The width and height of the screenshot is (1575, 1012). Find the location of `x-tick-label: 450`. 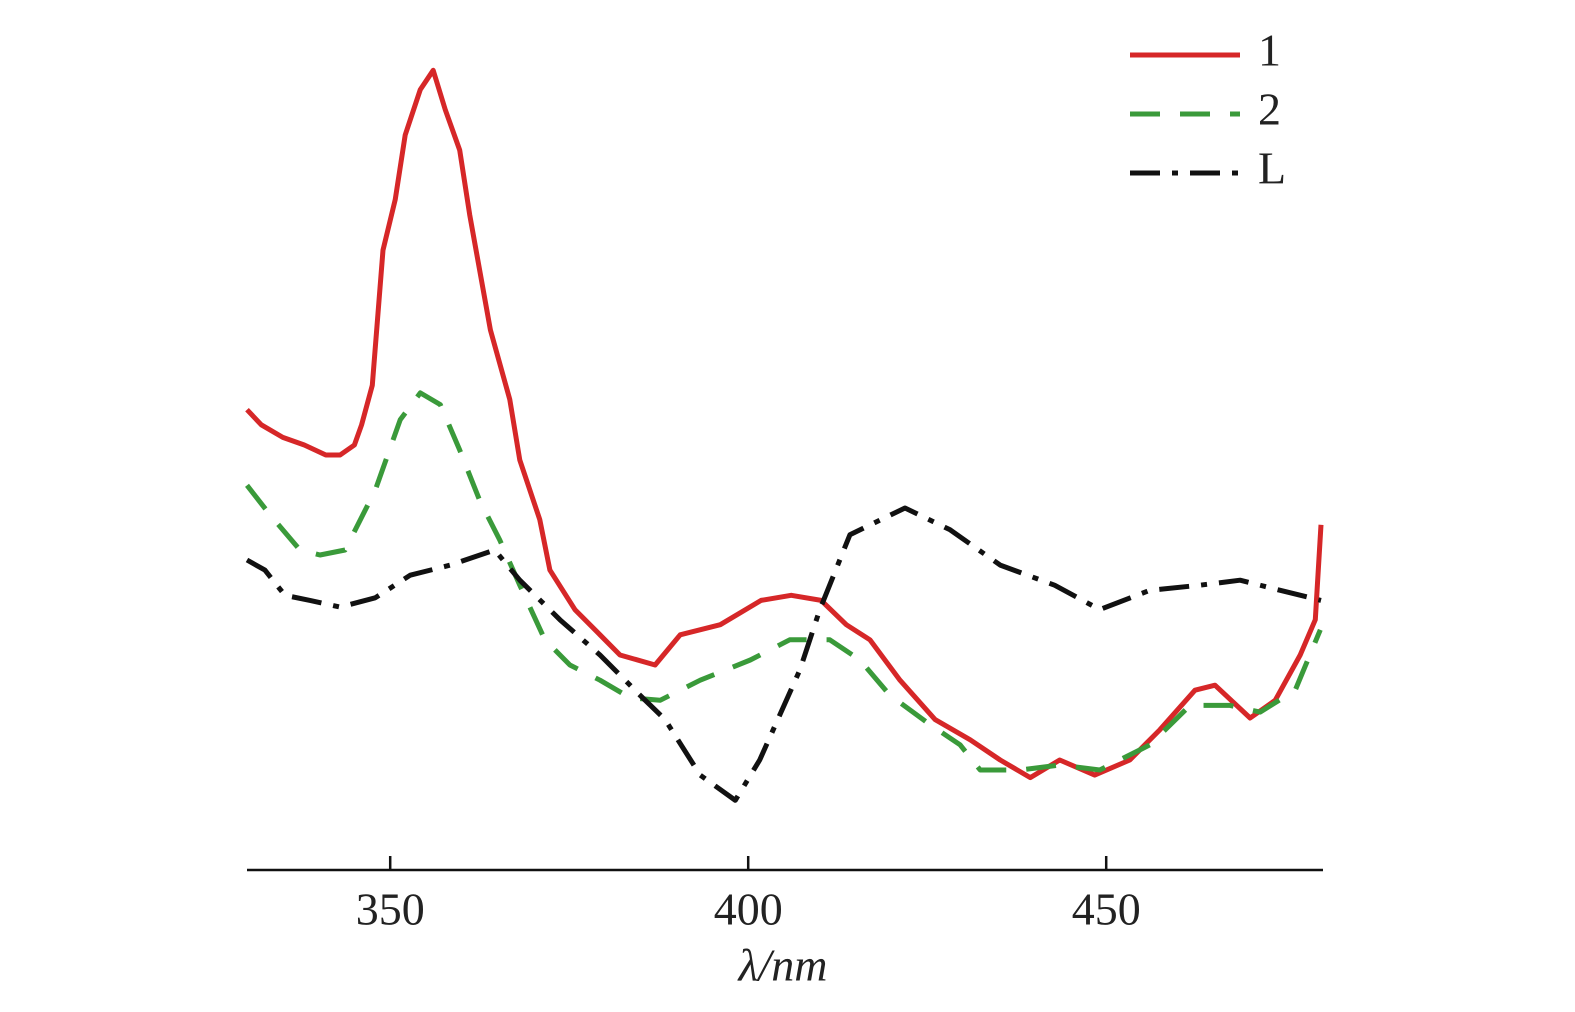

x-tick-label: 450 is located at coordinates (1106, 909).